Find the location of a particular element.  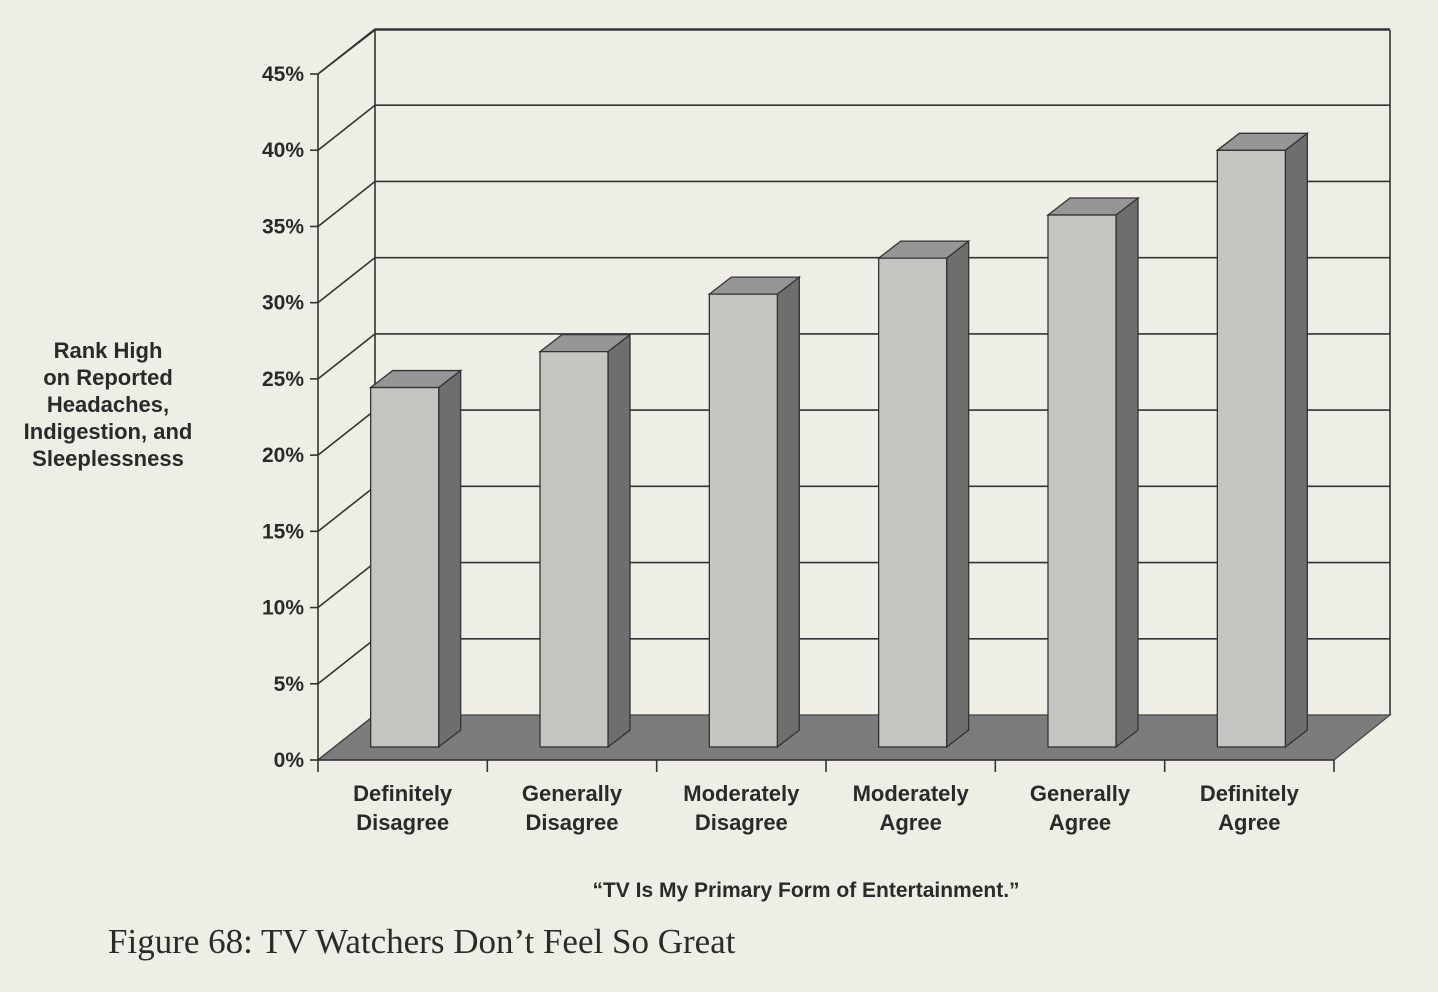

side-wall-top is located at coordinates (346, 52).